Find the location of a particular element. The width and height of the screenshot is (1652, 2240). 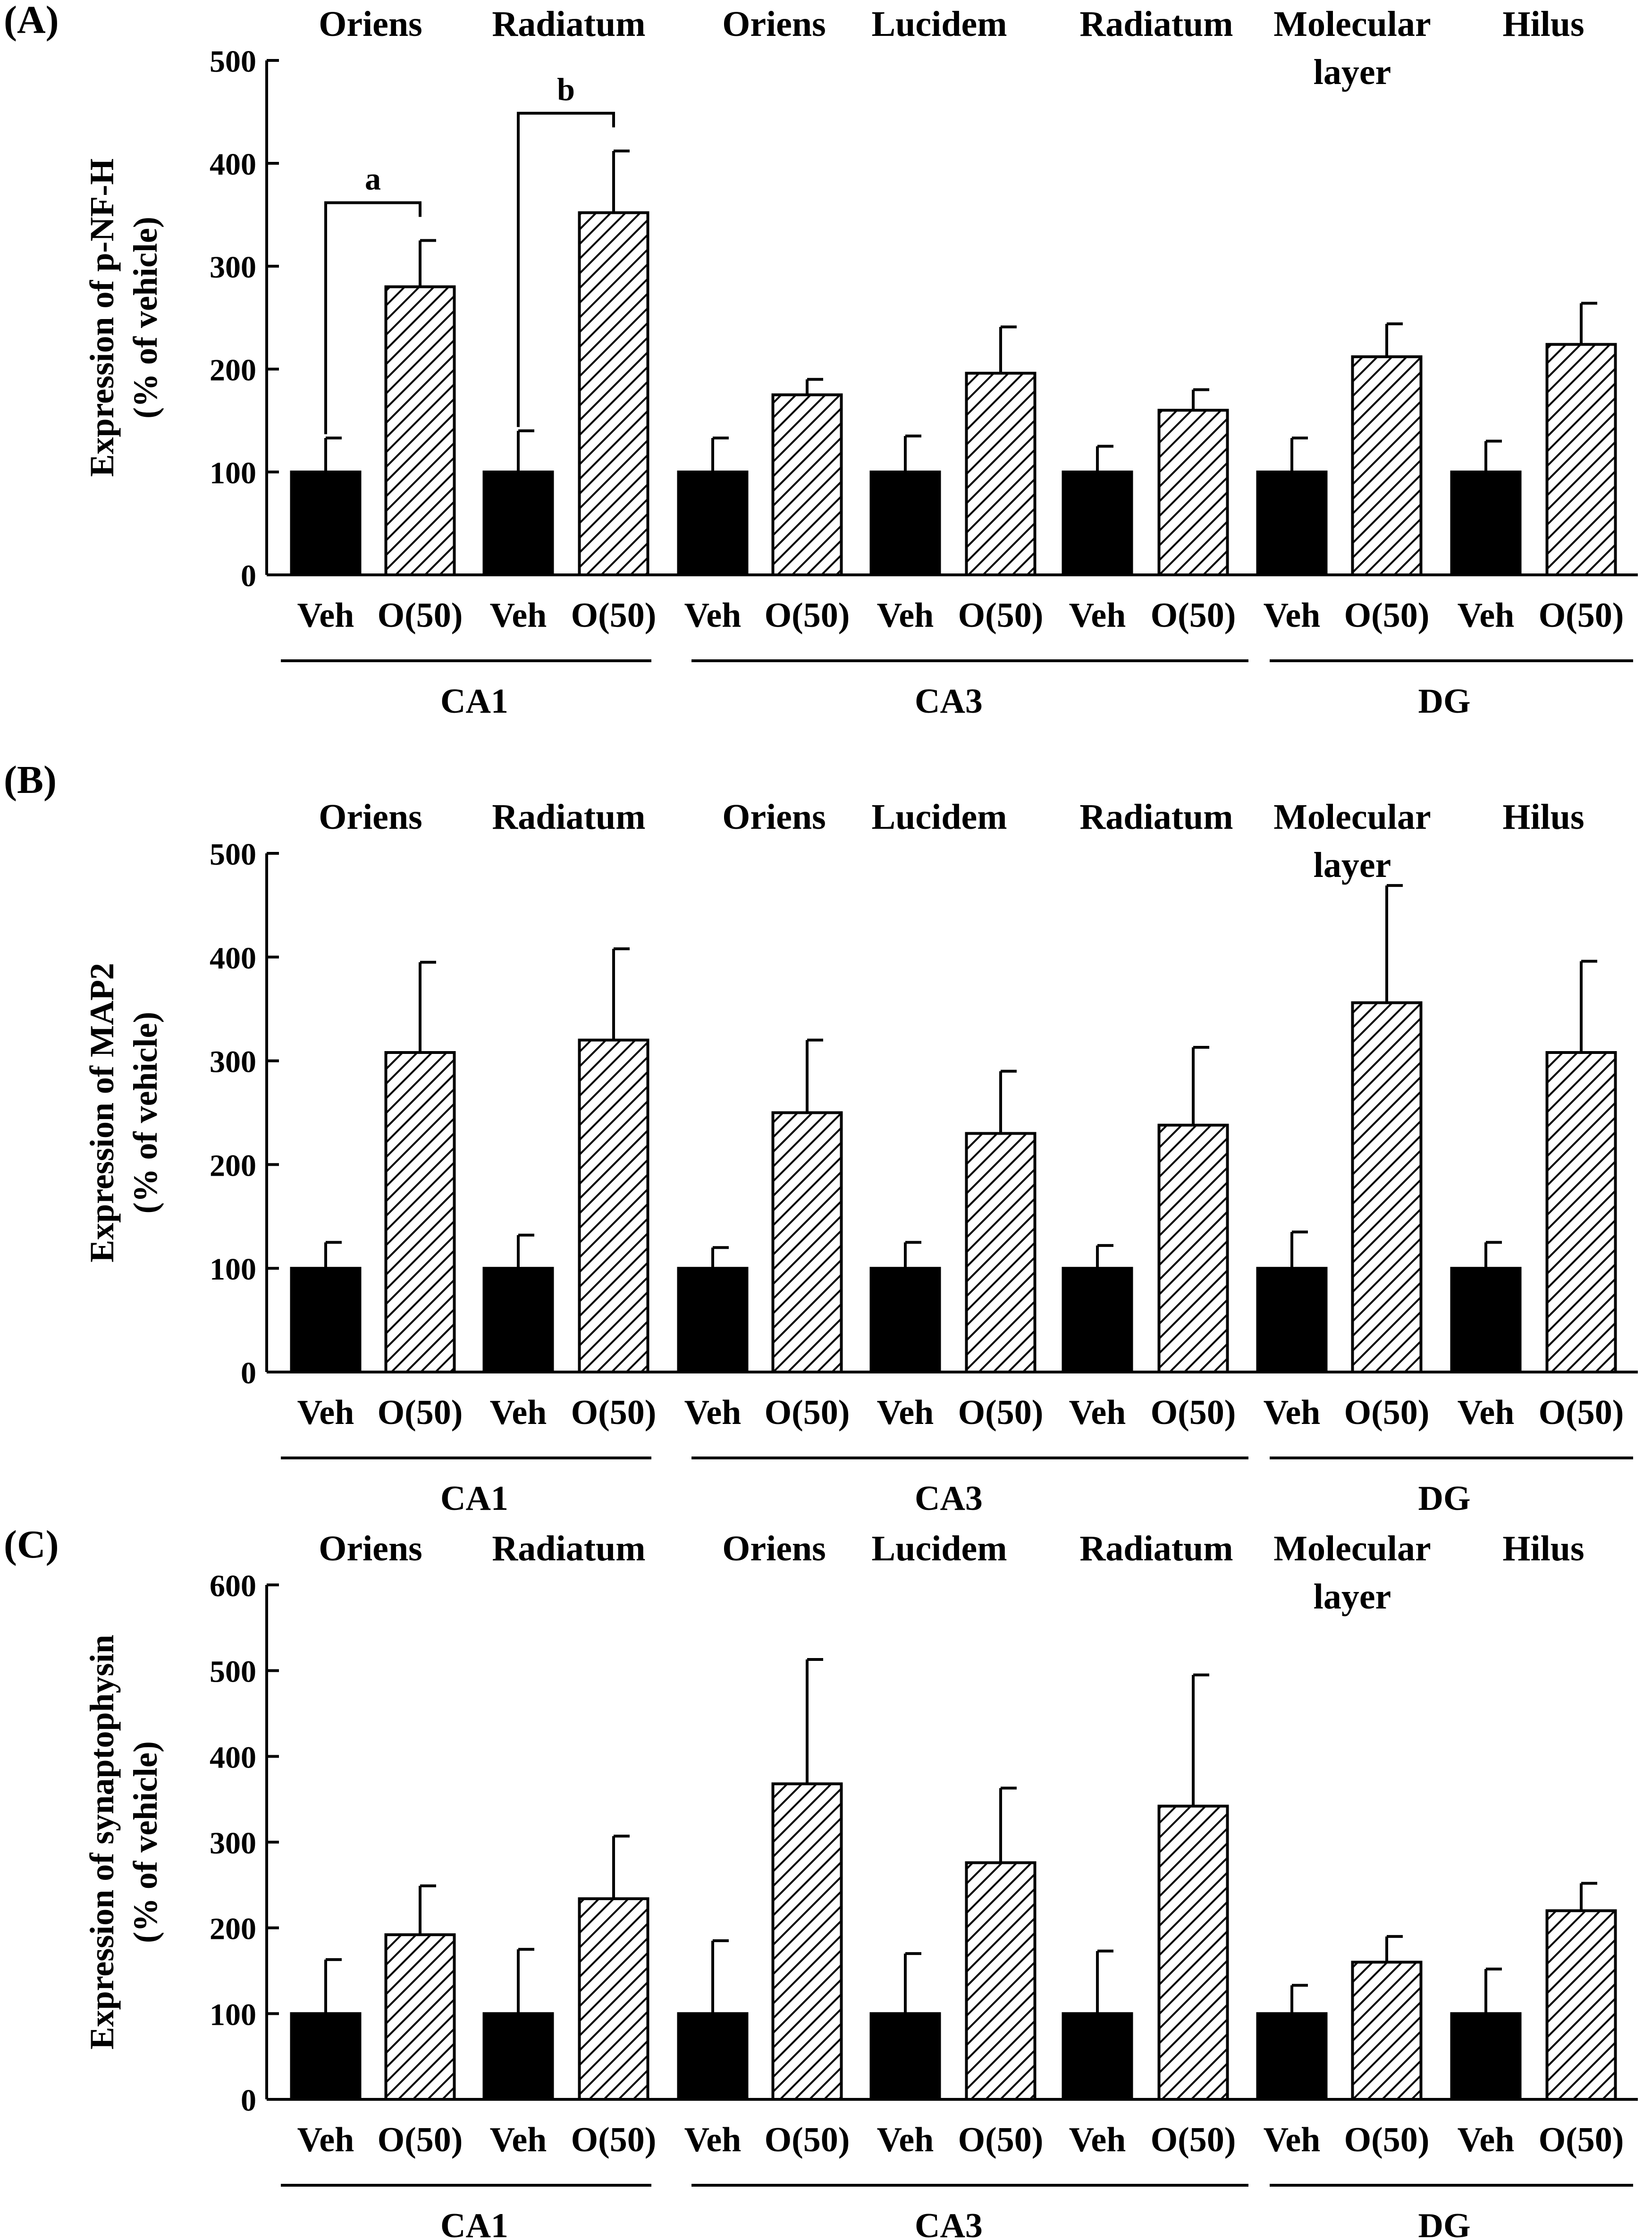

y-tick-label: 600 is located at coordinates (233, 1586).